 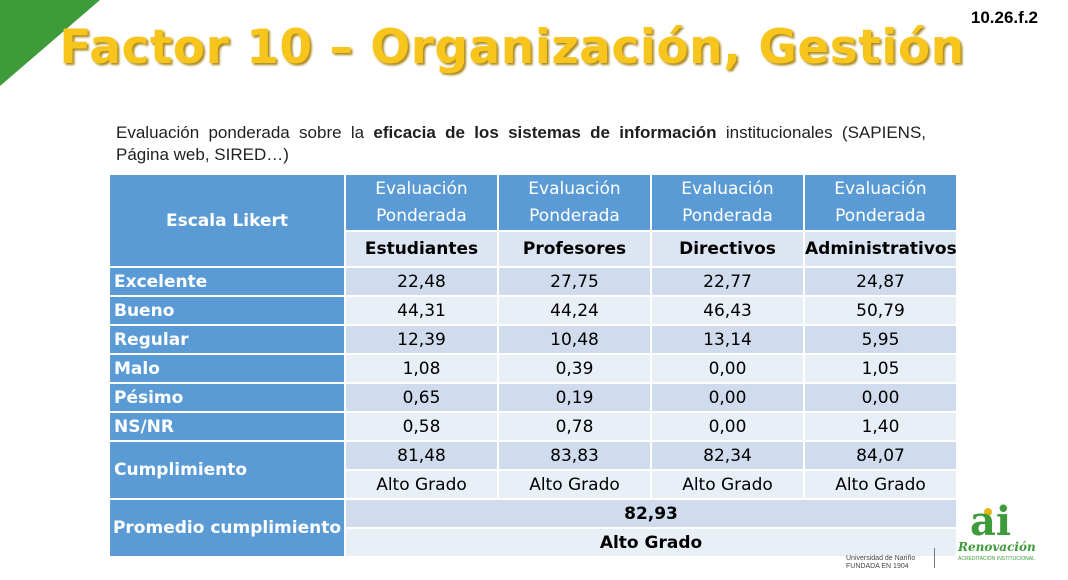 I want to click on table-row: Regular 12,39 10,48 13,14 5,95, so click(x=533, y=339).